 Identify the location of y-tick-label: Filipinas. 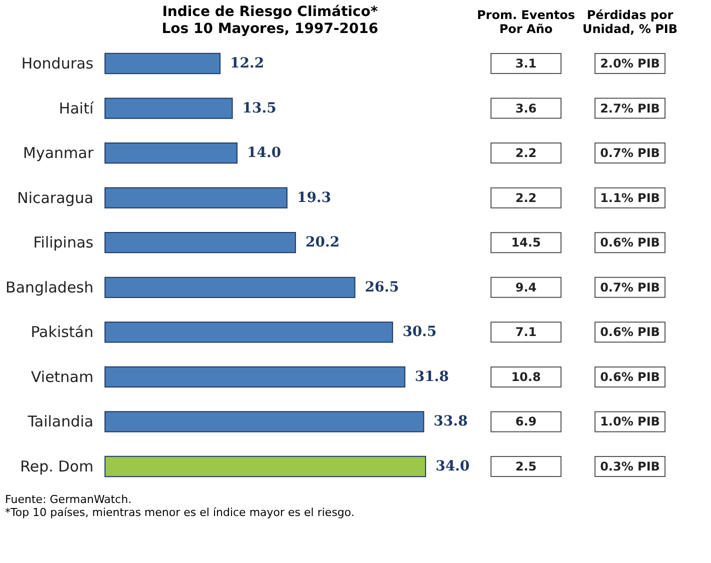
(63, 243).